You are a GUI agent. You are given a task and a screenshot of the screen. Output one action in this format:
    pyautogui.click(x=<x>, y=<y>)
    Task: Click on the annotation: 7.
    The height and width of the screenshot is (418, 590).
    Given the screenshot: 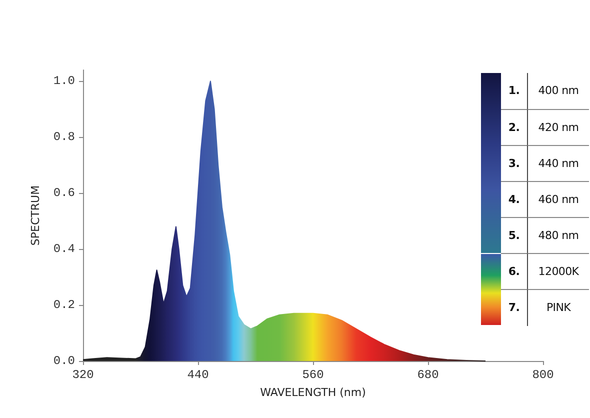 What is the action you would take?
    pyautogui.click(x=514, y=307)
    